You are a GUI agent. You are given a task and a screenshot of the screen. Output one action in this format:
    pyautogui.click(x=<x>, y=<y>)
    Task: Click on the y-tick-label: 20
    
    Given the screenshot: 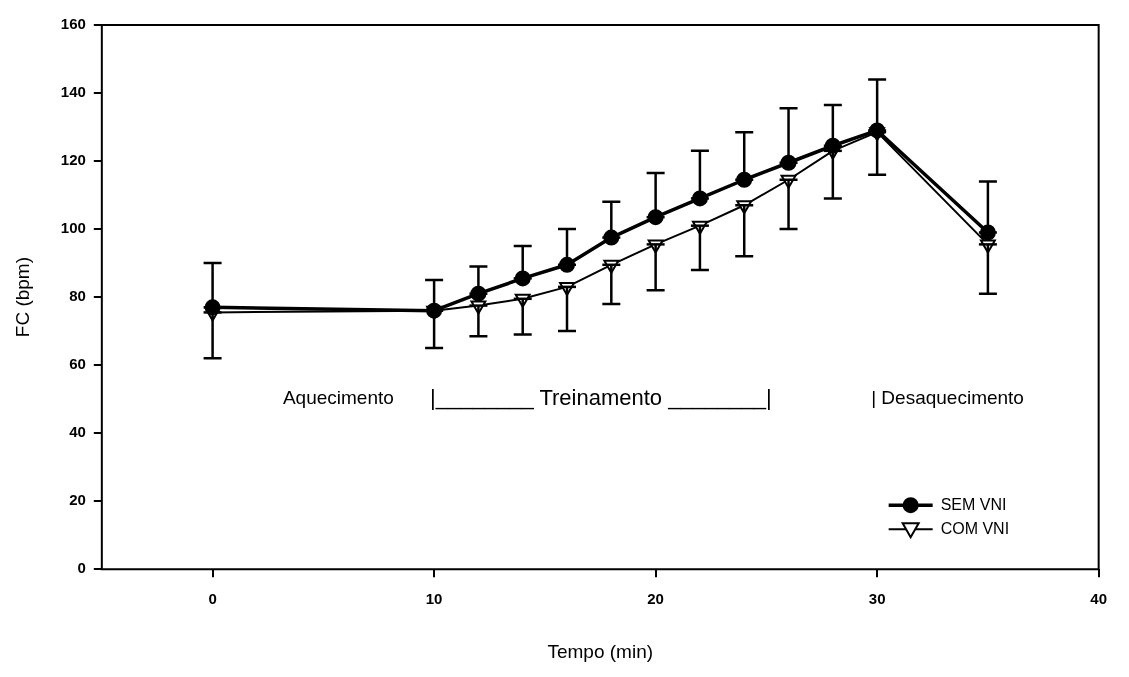 What is the action you would take?
    pyautogui.click(x=77, y=500)
    